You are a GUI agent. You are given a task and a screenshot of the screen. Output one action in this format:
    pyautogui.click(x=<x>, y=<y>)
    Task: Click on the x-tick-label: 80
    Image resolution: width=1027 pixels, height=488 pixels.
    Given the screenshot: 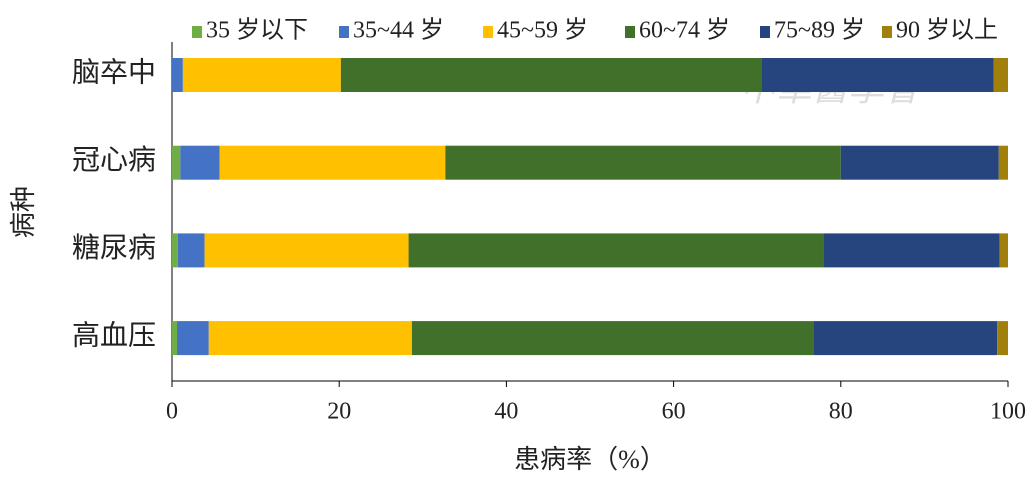 What is the action you would take?
    pyautogui.click(x=841, y=412)
    